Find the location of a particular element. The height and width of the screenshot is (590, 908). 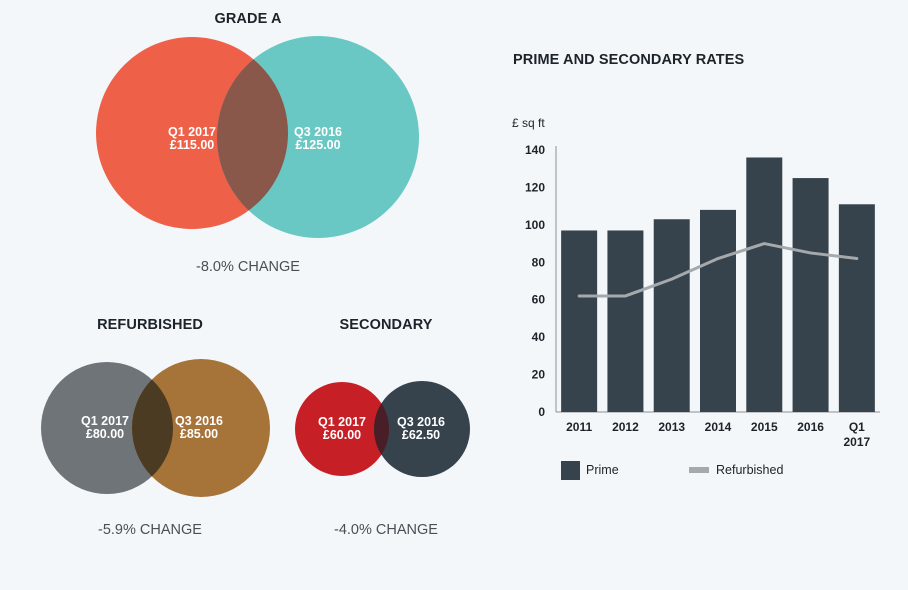

grade-a-left-period: Q1 2017 is located at coordinates (192, 132).